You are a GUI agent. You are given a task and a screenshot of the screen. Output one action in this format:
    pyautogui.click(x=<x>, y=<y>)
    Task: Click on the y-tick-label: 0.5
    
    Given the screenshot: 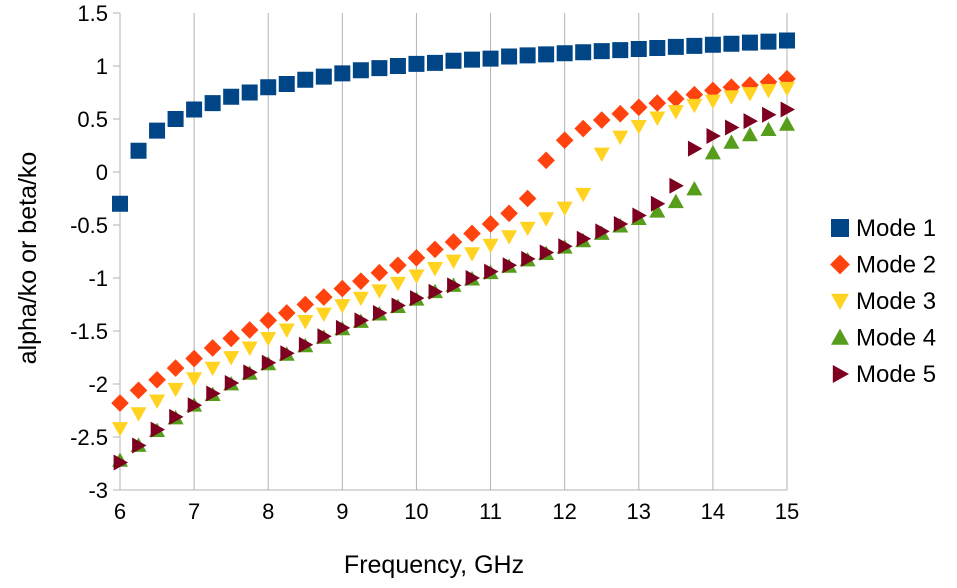 What is the action you would take?
    pyautogui.click(x=92, y=119)
    